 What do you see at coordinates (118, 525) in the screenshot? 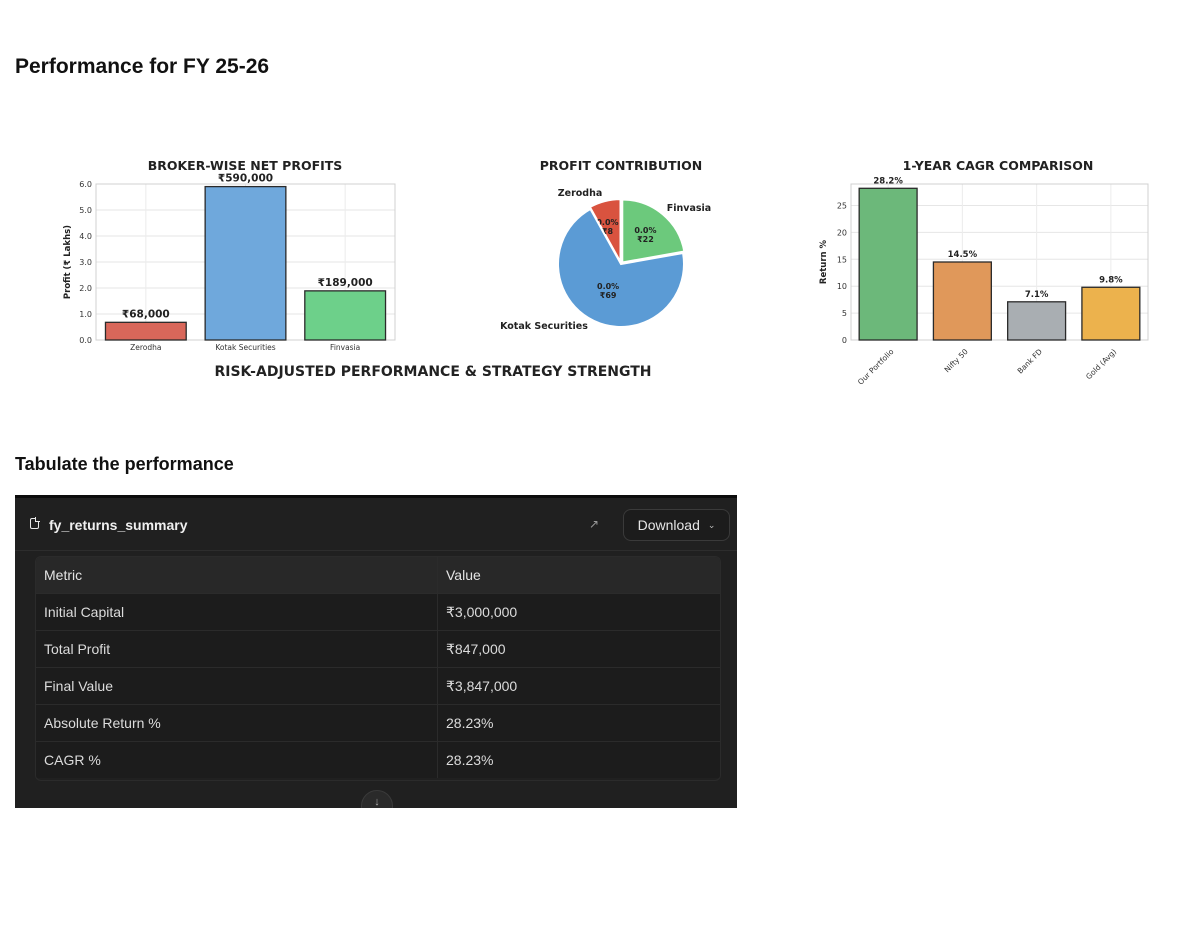
I see `file-name: fy_returns_summary` at bounding box center [118, 525].